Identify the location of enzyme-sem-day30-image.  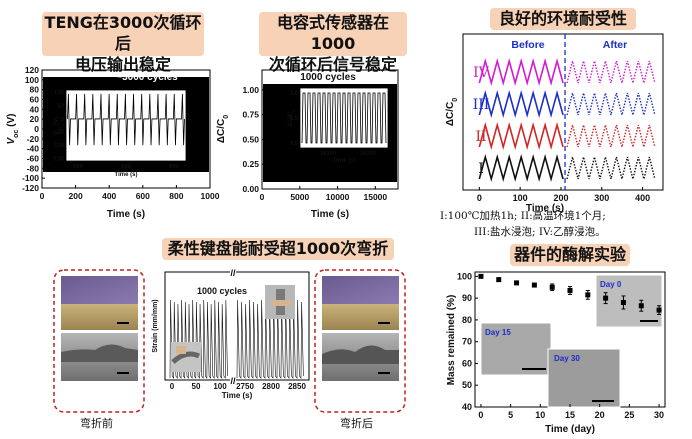
(584, 378).